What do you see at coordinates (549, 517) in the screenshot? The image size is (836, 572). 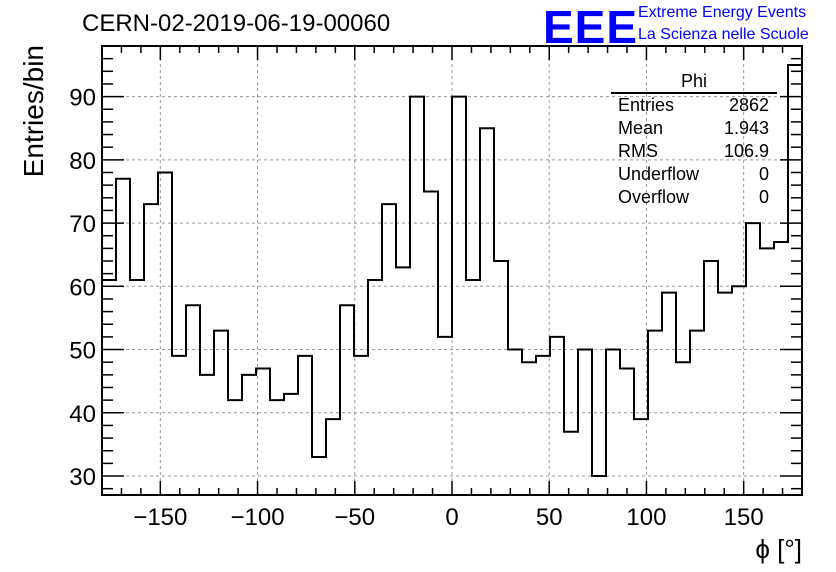 I see `x-tick-label: 50` at bounding box center [549, 517].